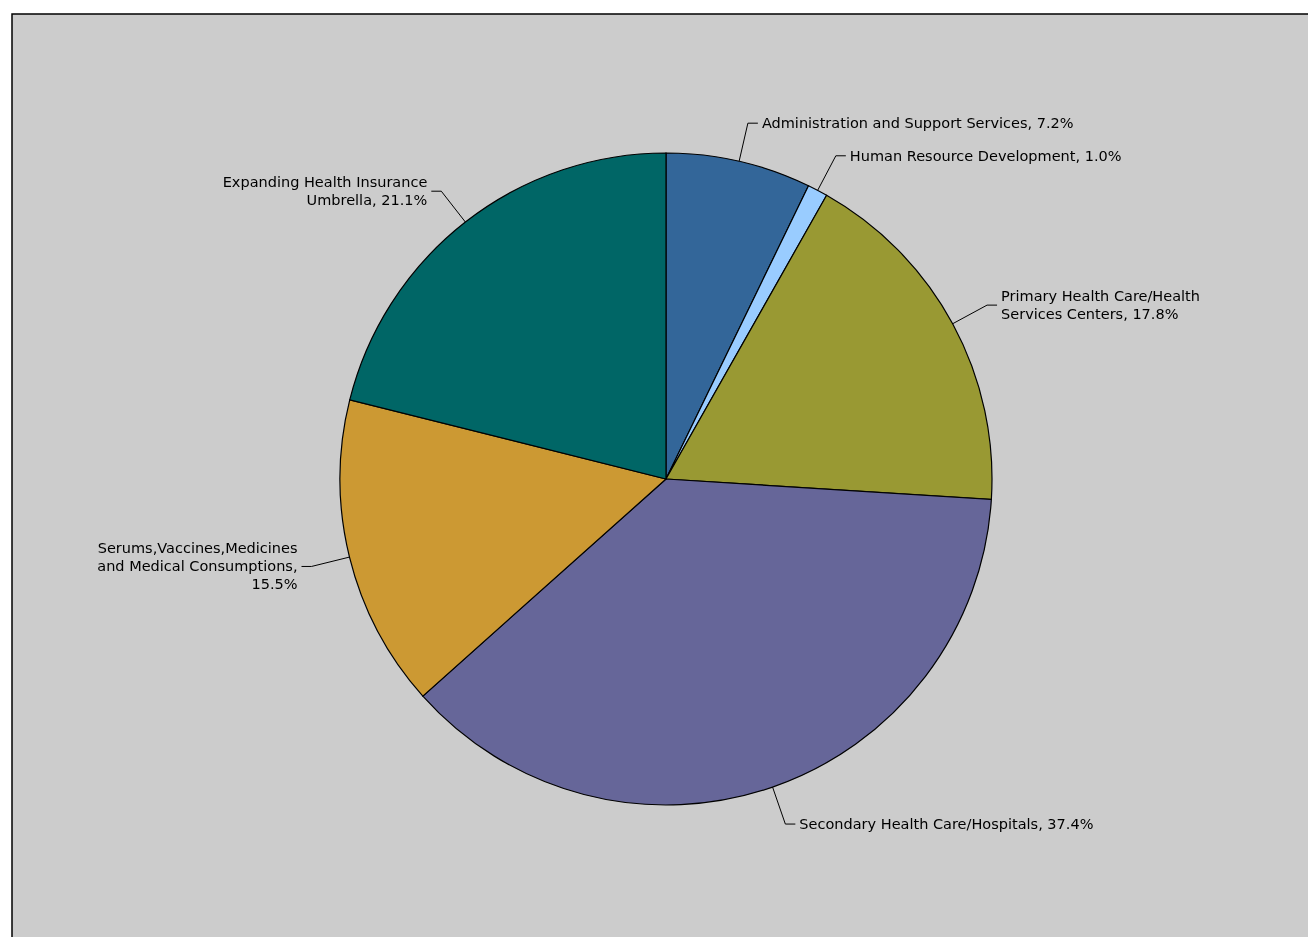 This screenshot has width=1308, height=937. What do you see at coordinates (325, 191) in the screenshot?
I see `slice-label: Expanding Health Insurance Umbrella, 21.1%` at bounding box center [325, 191].